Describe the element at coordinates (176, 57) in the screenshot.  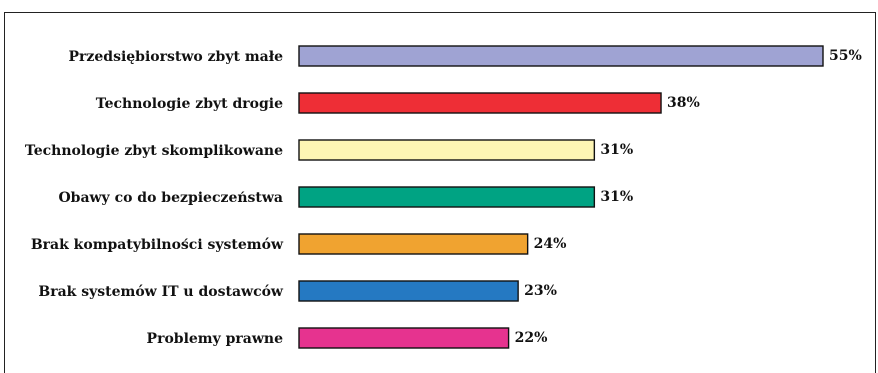
I see `category-label: Przedsiębiorstwo zbyt małe` at that location.